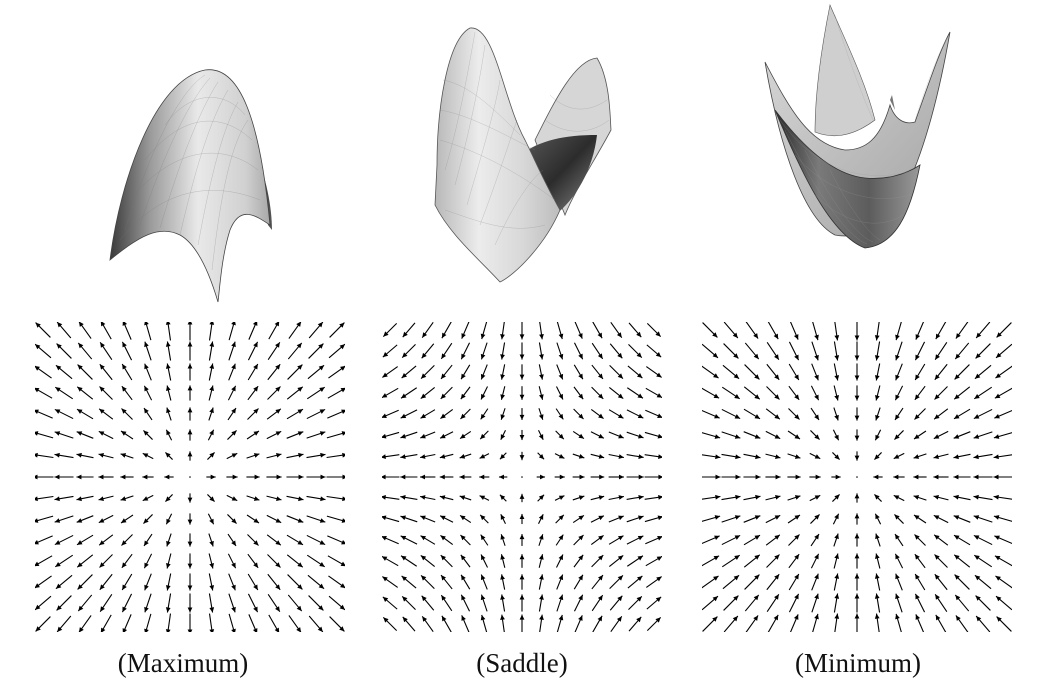  I want to click on maximum-vector-field, so click(190, 477).